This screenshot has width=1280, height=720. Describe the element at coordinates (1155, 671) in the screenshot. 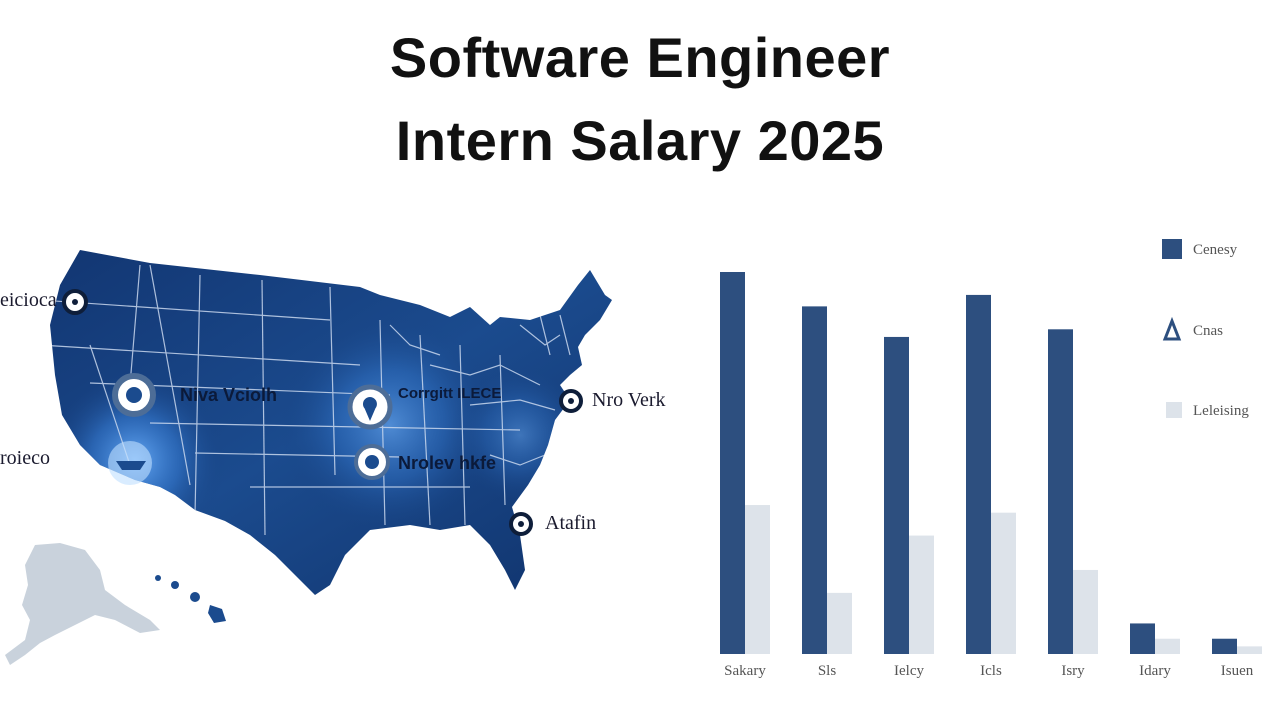

I see `x-tick-label: Idary` at that location.